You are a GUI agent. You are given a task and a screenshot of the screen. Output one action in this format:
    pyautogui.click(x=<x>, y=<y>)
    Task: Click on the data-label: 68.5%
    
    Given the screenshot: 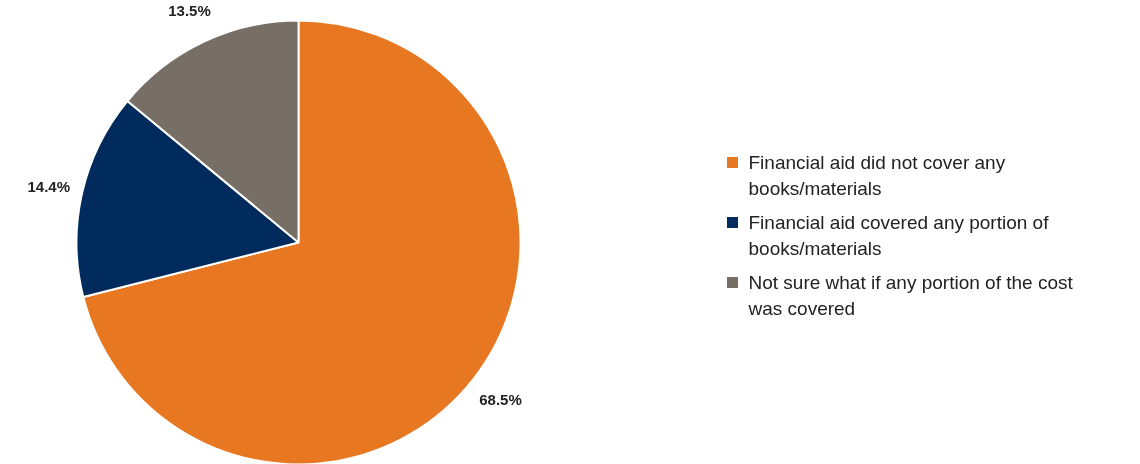 What is the action you would take?
    pyautogui.click(x=500, y=400)
    